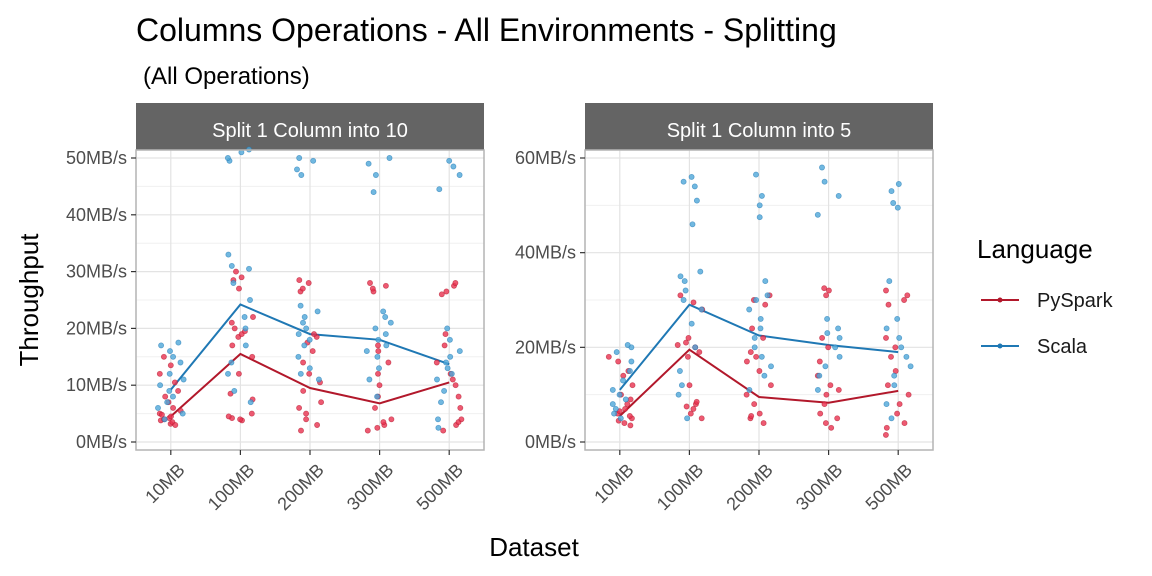  What do you see at coordinates (1062, 347) in the screenshot?
I see `legend-label: Scala` at bounding box center [1062, 347].